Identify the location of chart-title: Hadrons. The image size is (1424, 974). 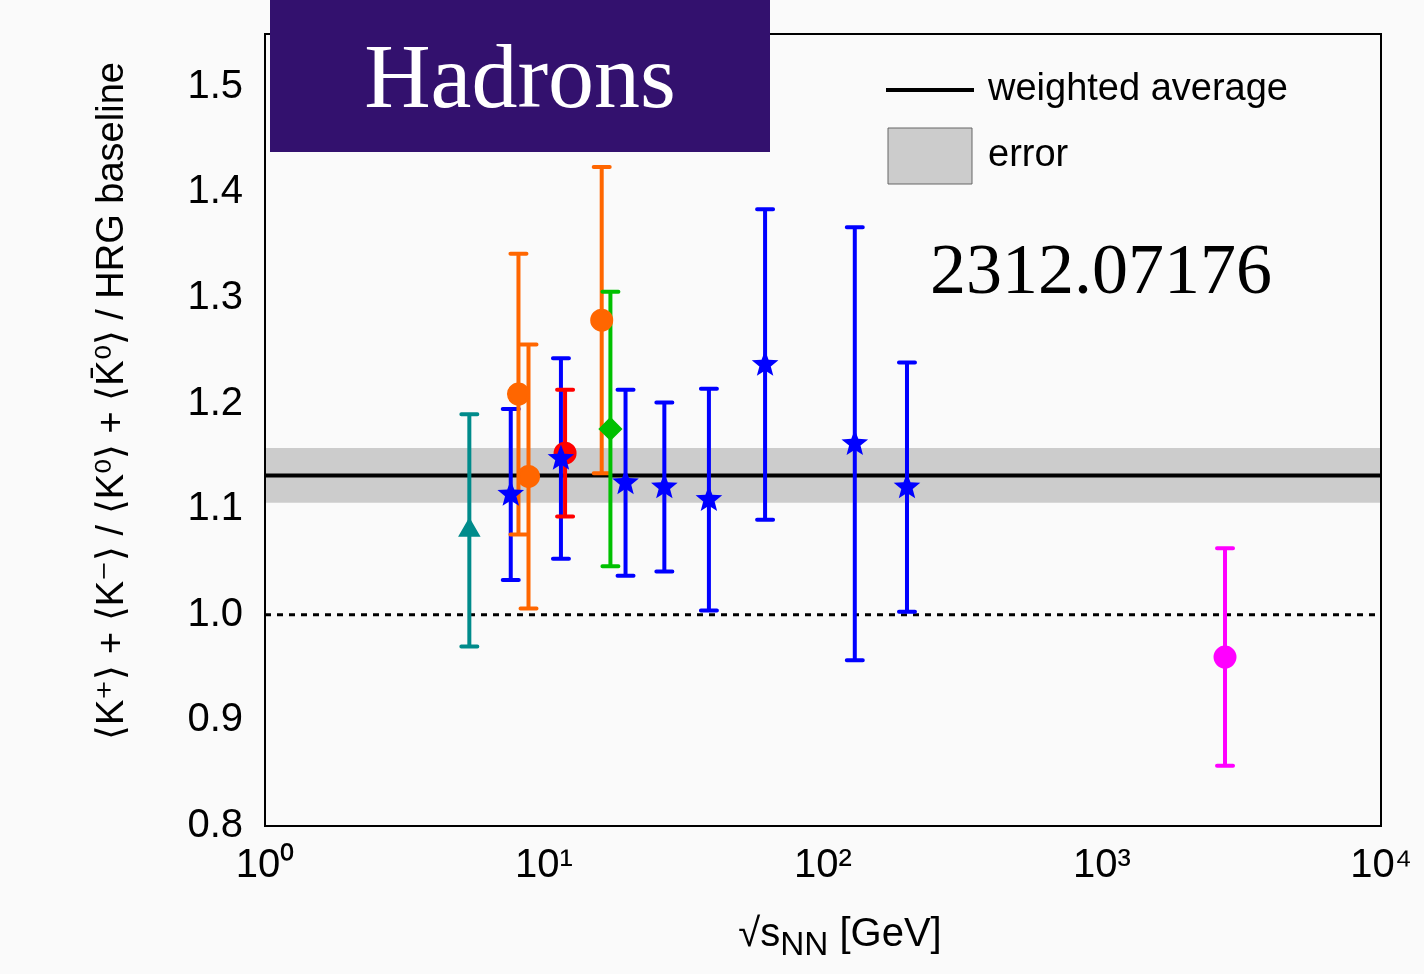
(520, 76).